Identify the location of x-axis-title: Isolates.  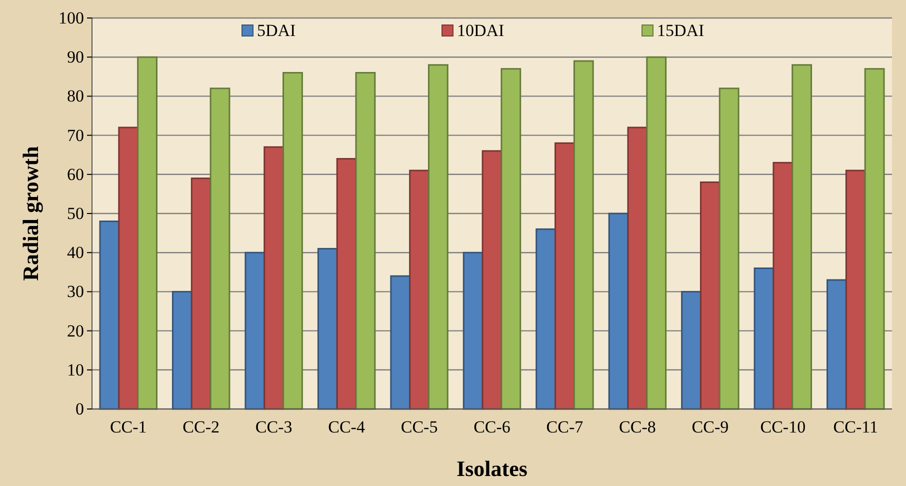
(492, 468).